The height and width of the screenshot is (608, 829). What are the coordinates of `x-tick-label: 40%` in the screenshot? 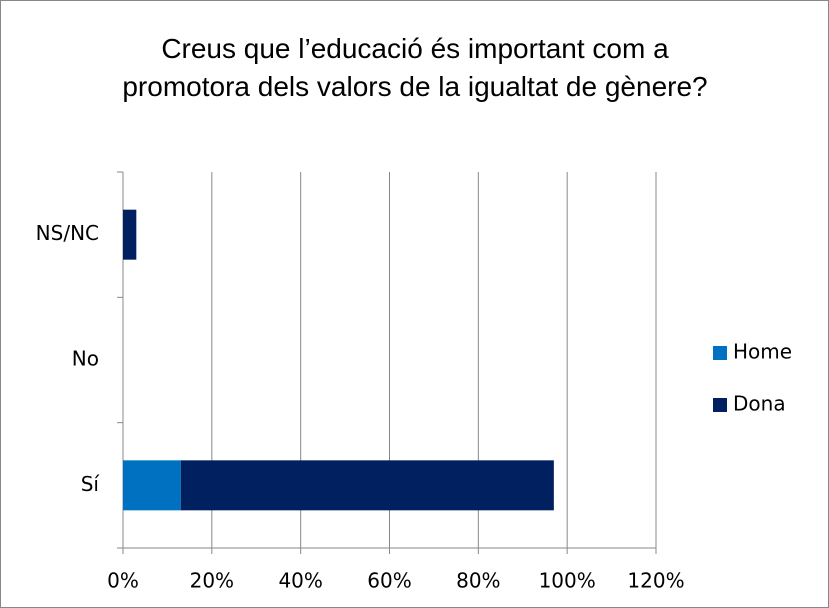 It's located at (300, 581).